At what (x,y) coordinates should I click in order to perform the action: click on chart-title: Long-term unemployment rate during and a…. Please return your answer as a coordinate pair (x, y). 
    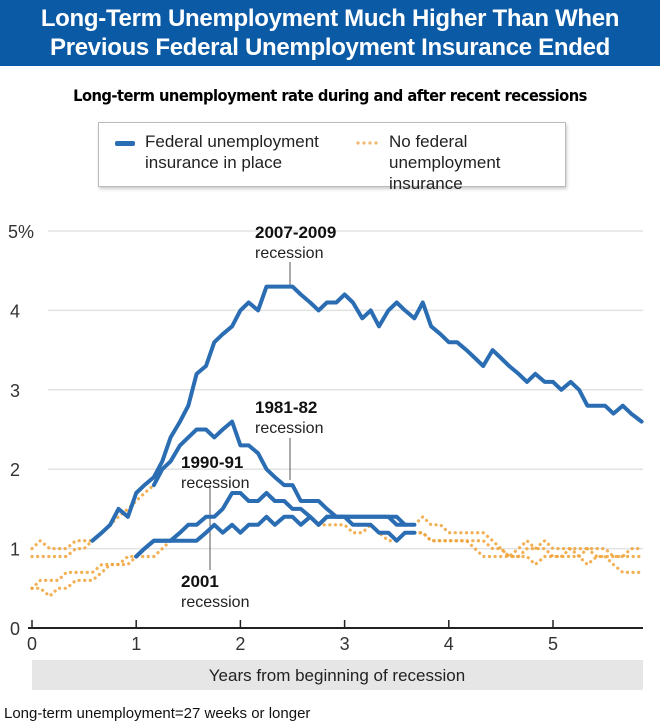
    Looking at the image, I should click on (330, 95).